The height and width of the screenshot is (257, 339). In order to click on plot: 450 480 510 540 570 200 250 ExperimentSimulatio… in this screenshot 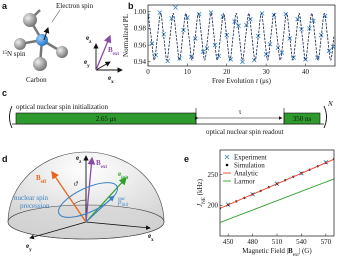, I will do `click(271, 197)`.